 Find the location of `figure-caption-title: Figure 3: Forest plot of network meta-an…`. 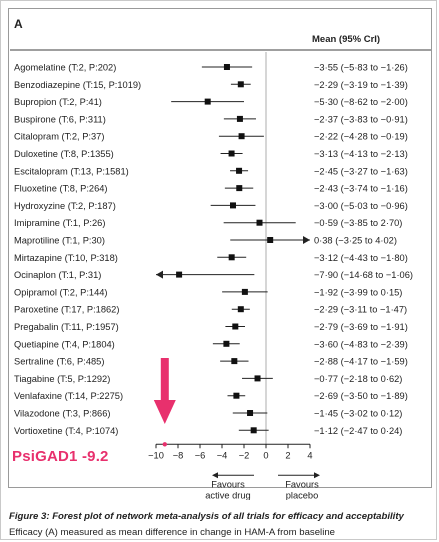

figure-caption-title: Figure 3: Forest plot of network meta-an… is located at coordinates (219, 516).